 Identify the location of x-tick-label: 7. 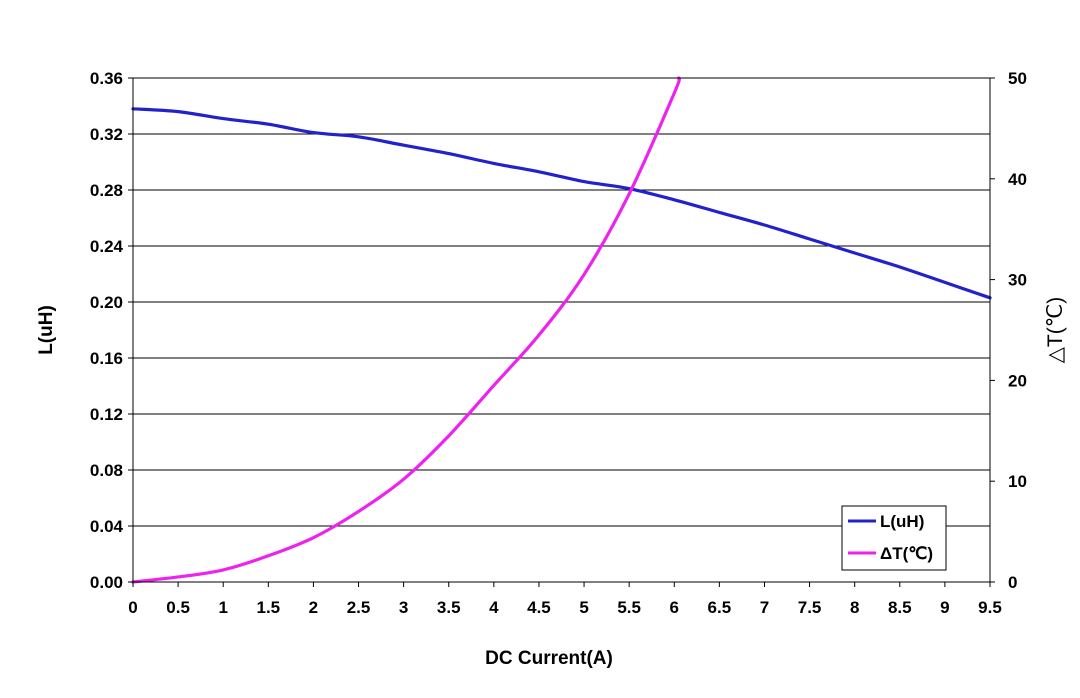
(764, 607).